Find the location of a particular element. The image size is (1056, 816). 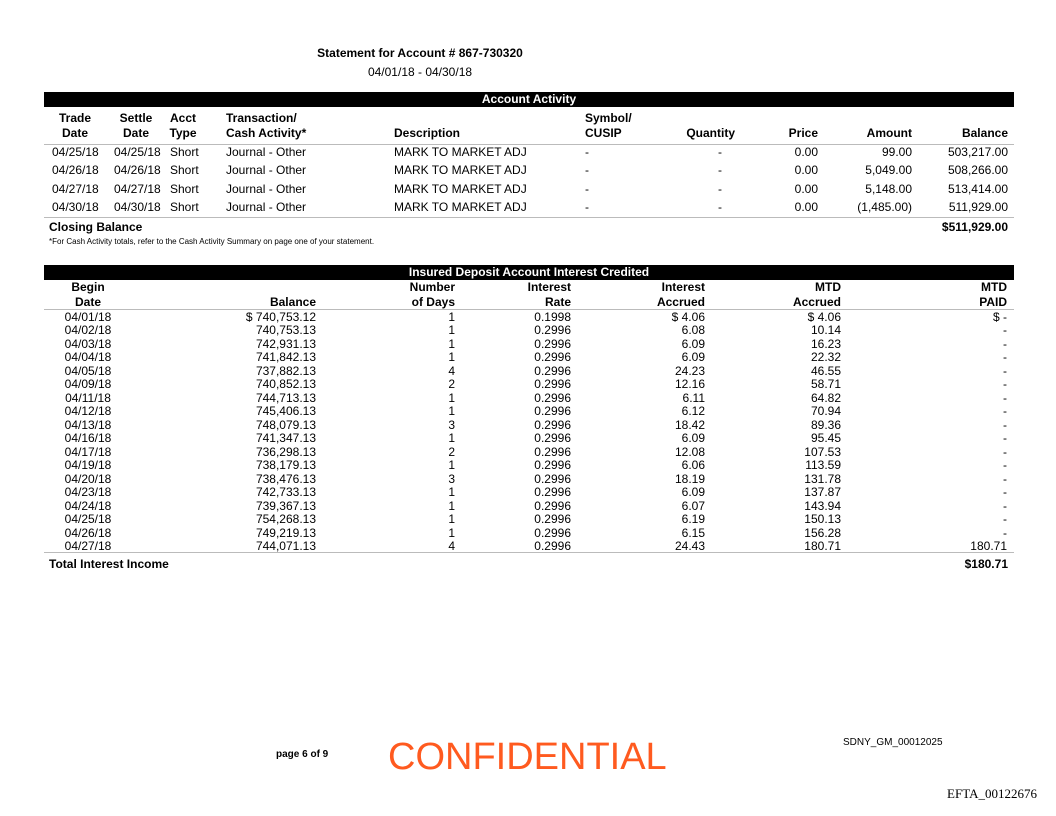

activity-cell-settle-date: 04/27/18 is located at coordinates (137, 188).